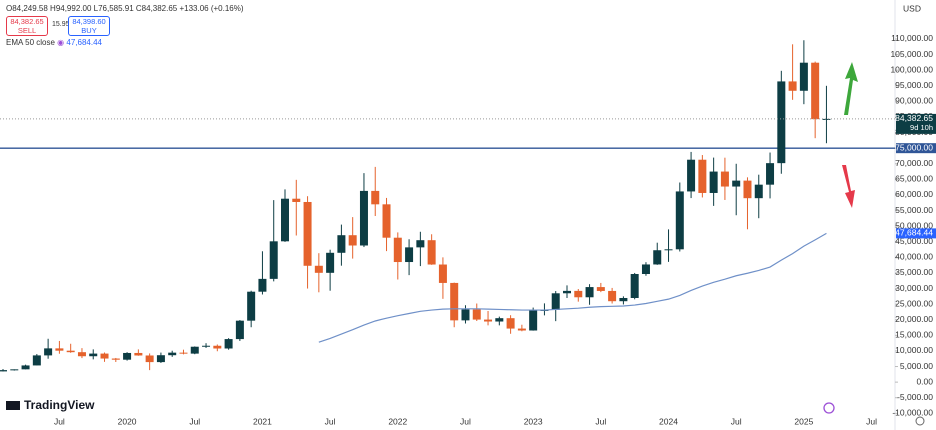  I want to click on y-tick-label: 35,000.00, so click(914, 272).